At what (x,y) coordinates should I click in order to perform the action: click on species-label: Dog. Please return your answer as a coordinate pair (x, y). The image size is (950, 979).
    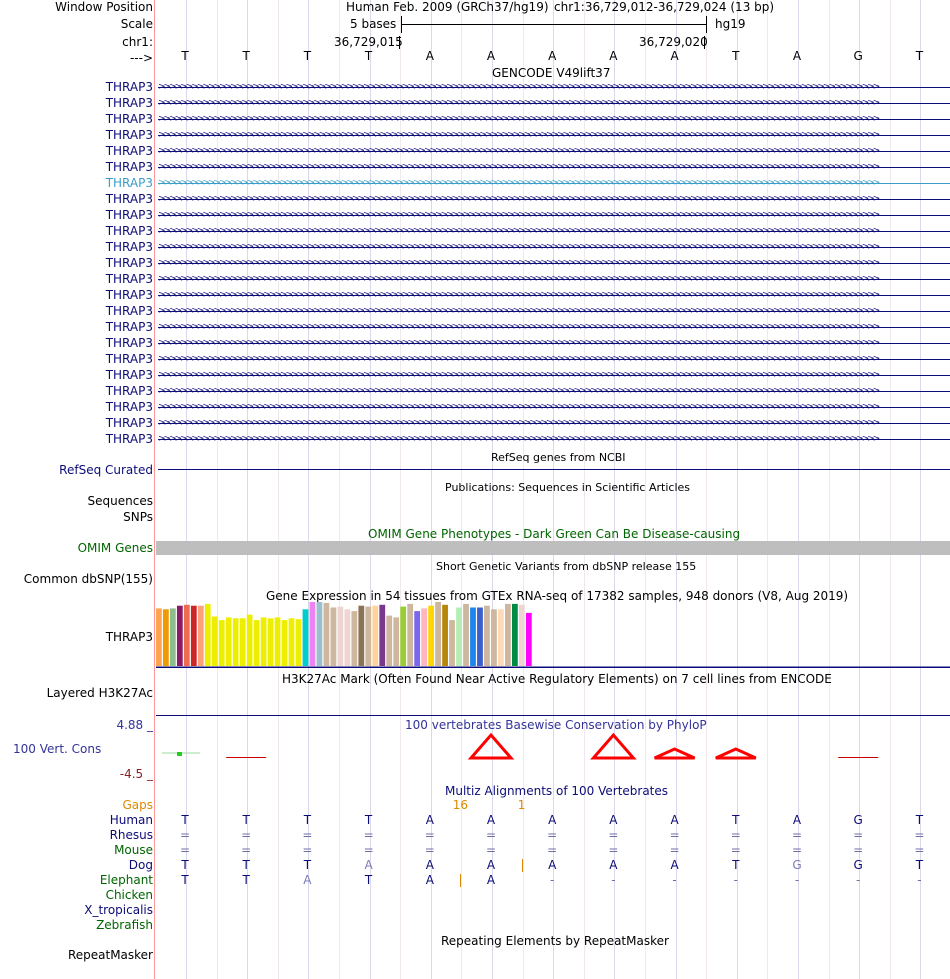
    Looking at the image, I should click on (140, 865).